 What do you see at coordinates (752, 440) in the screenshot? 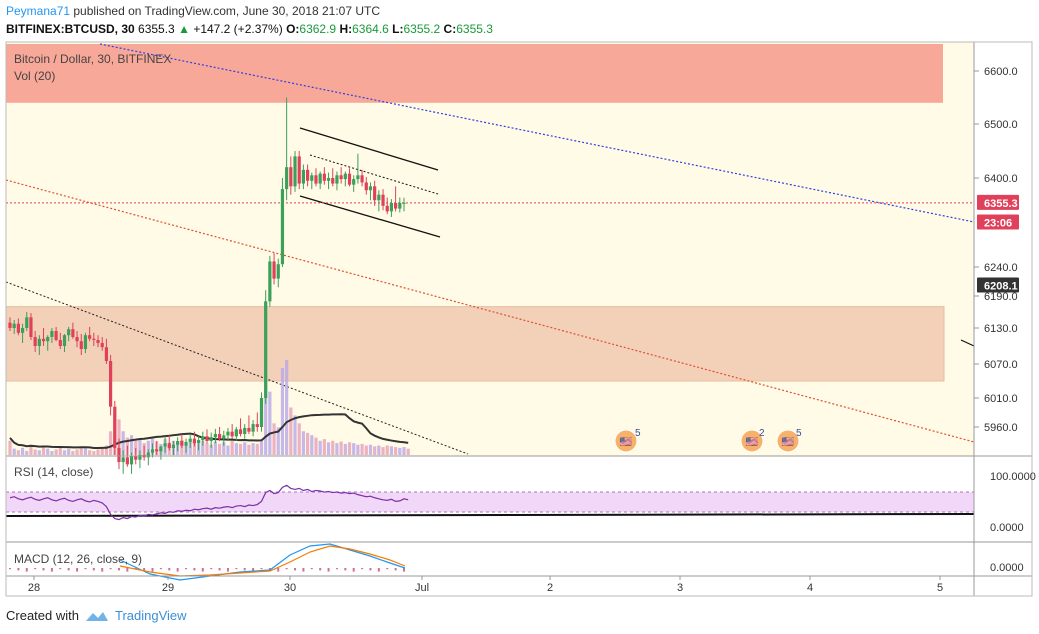
I see `event-flag-2: 🇺🇸 2` at bounding box center [752, 440].